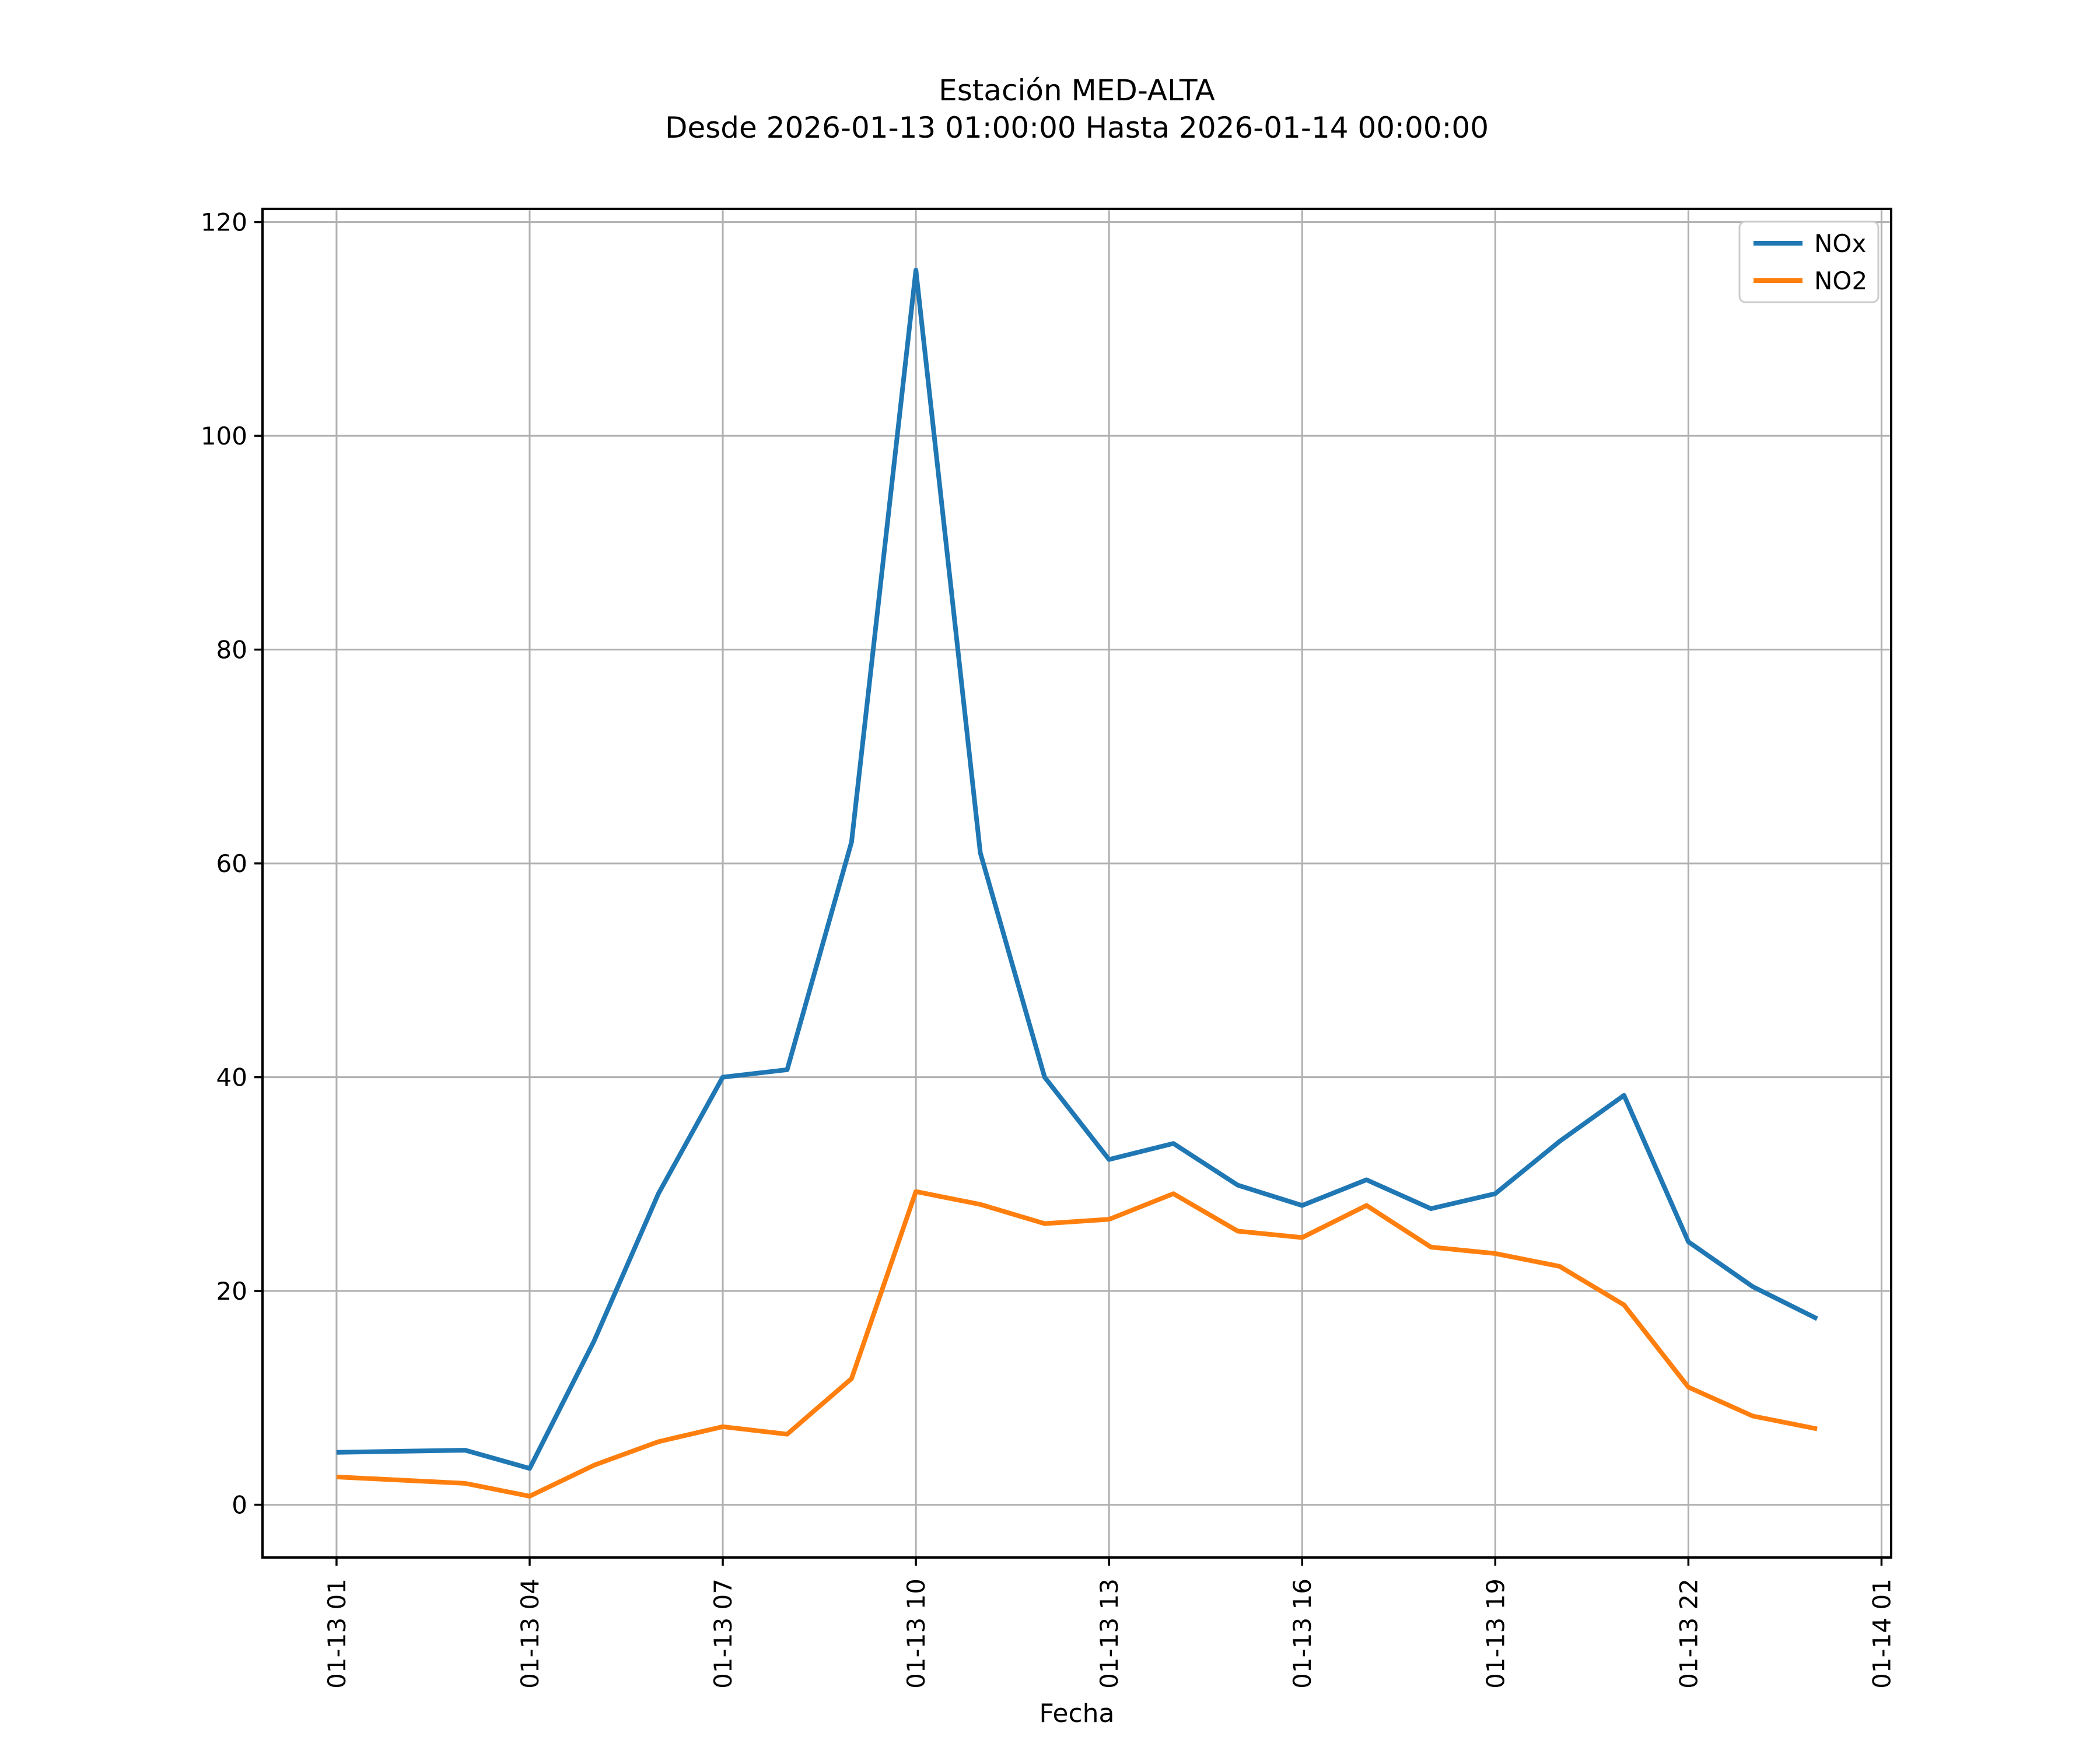  What do you see at coordinates (1688, 1633) in the screenshot?
I see `x-tick-label: 01-13 22` at bounding box center [1688, 1633].